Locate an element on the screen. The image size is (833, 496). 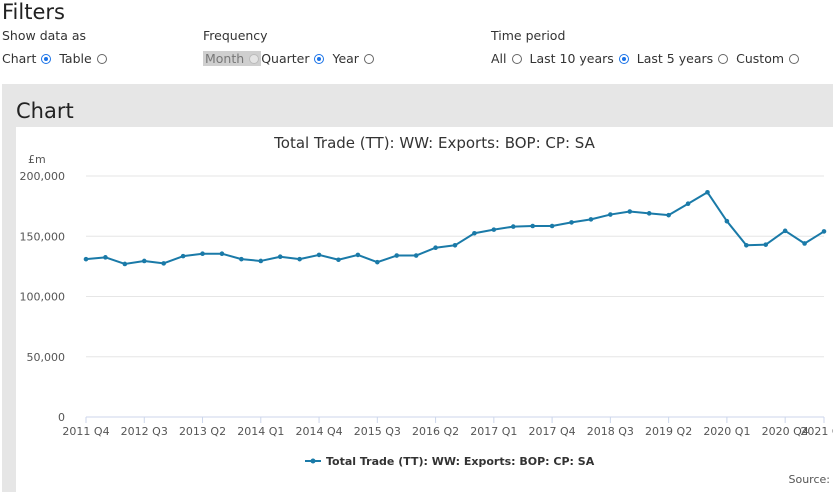
option-label: Chart is located at coordinates (19, 58).